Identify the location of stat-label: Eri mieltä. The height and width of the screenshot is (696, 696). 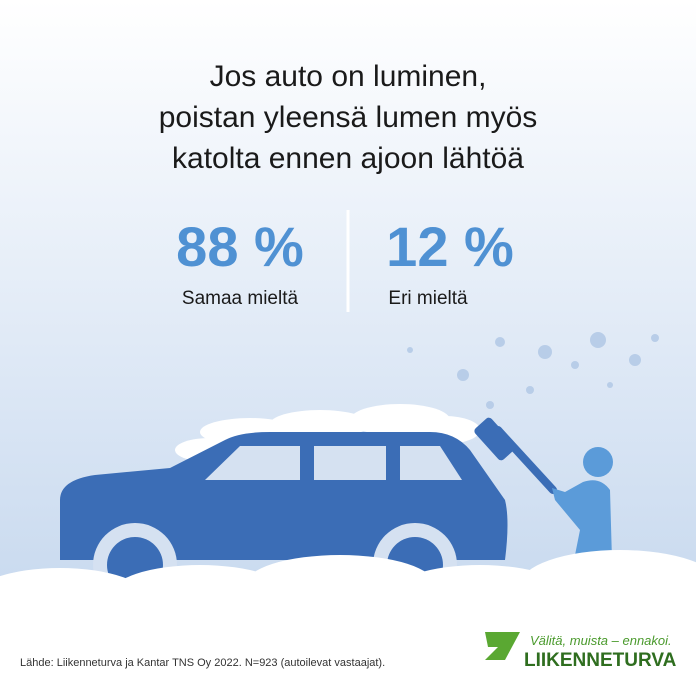
(428, 298).